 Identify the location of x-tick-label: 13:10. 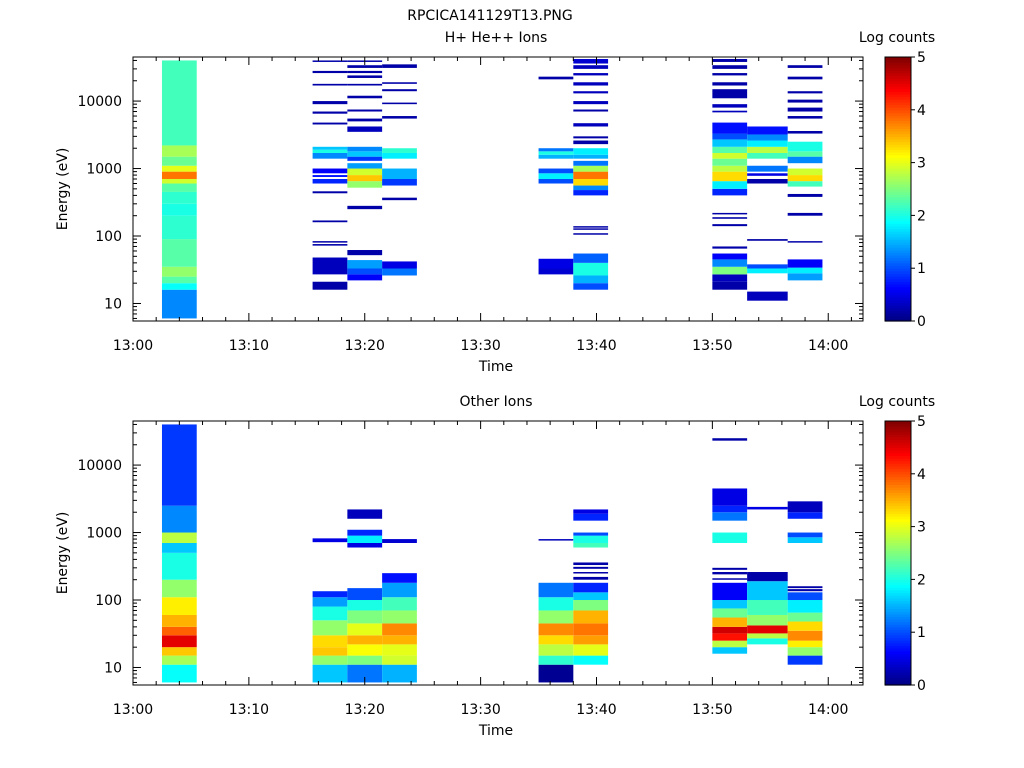
(249, 710).